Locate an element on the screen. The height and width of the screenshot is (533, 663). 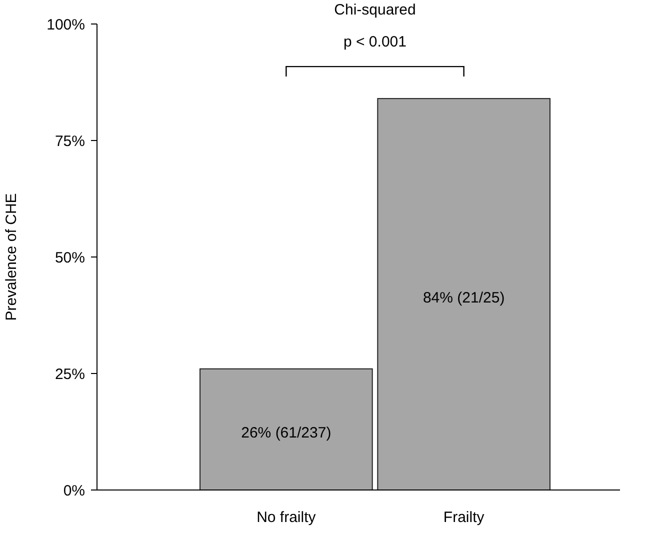
x-tick-label: No frailty is located at coordinates (286, 517).